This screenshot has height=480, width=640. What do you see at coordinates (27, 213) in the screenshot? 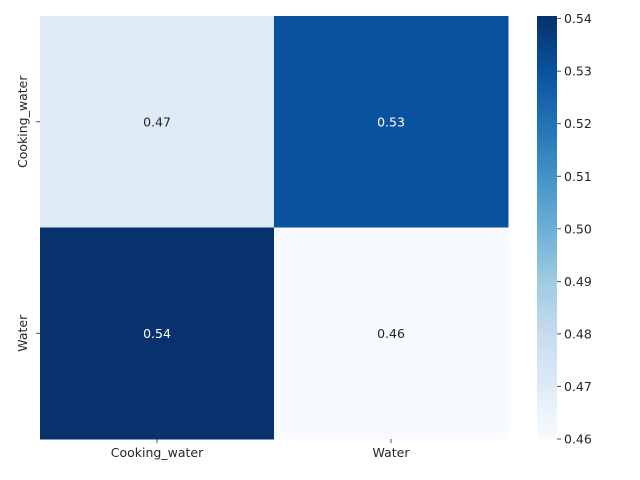
I see `y-axis: Cooking_water Water` at bounding box center [27, 213].